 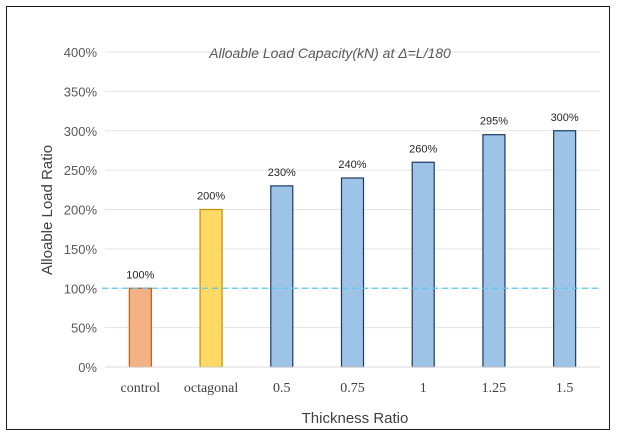 What do you see at coordinates (494, 251) in the screenshot?
I see `bar-1.25` at bounding box center [494, 251].